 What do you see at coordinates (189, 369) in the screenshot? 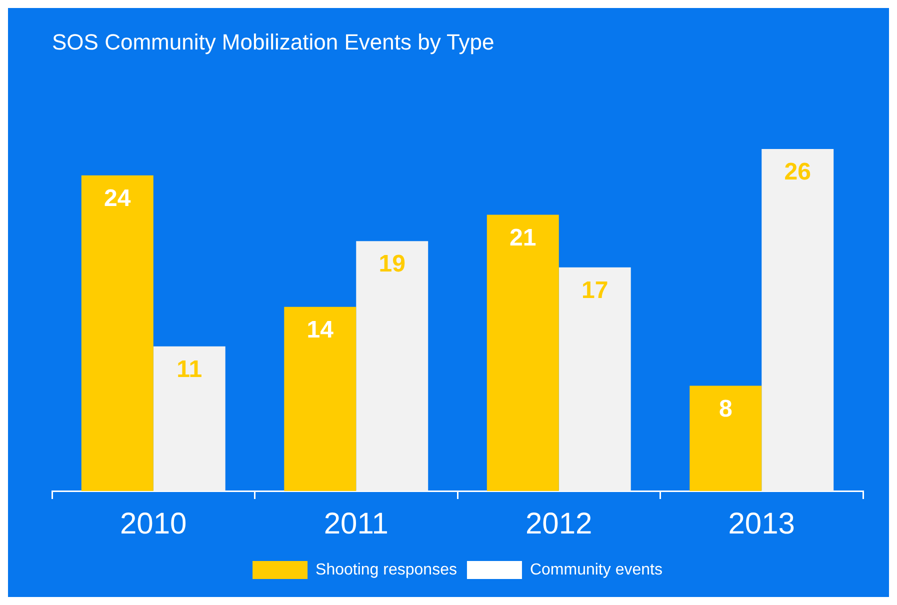
I see `data-label: 11` at bounding box center [189, 369].